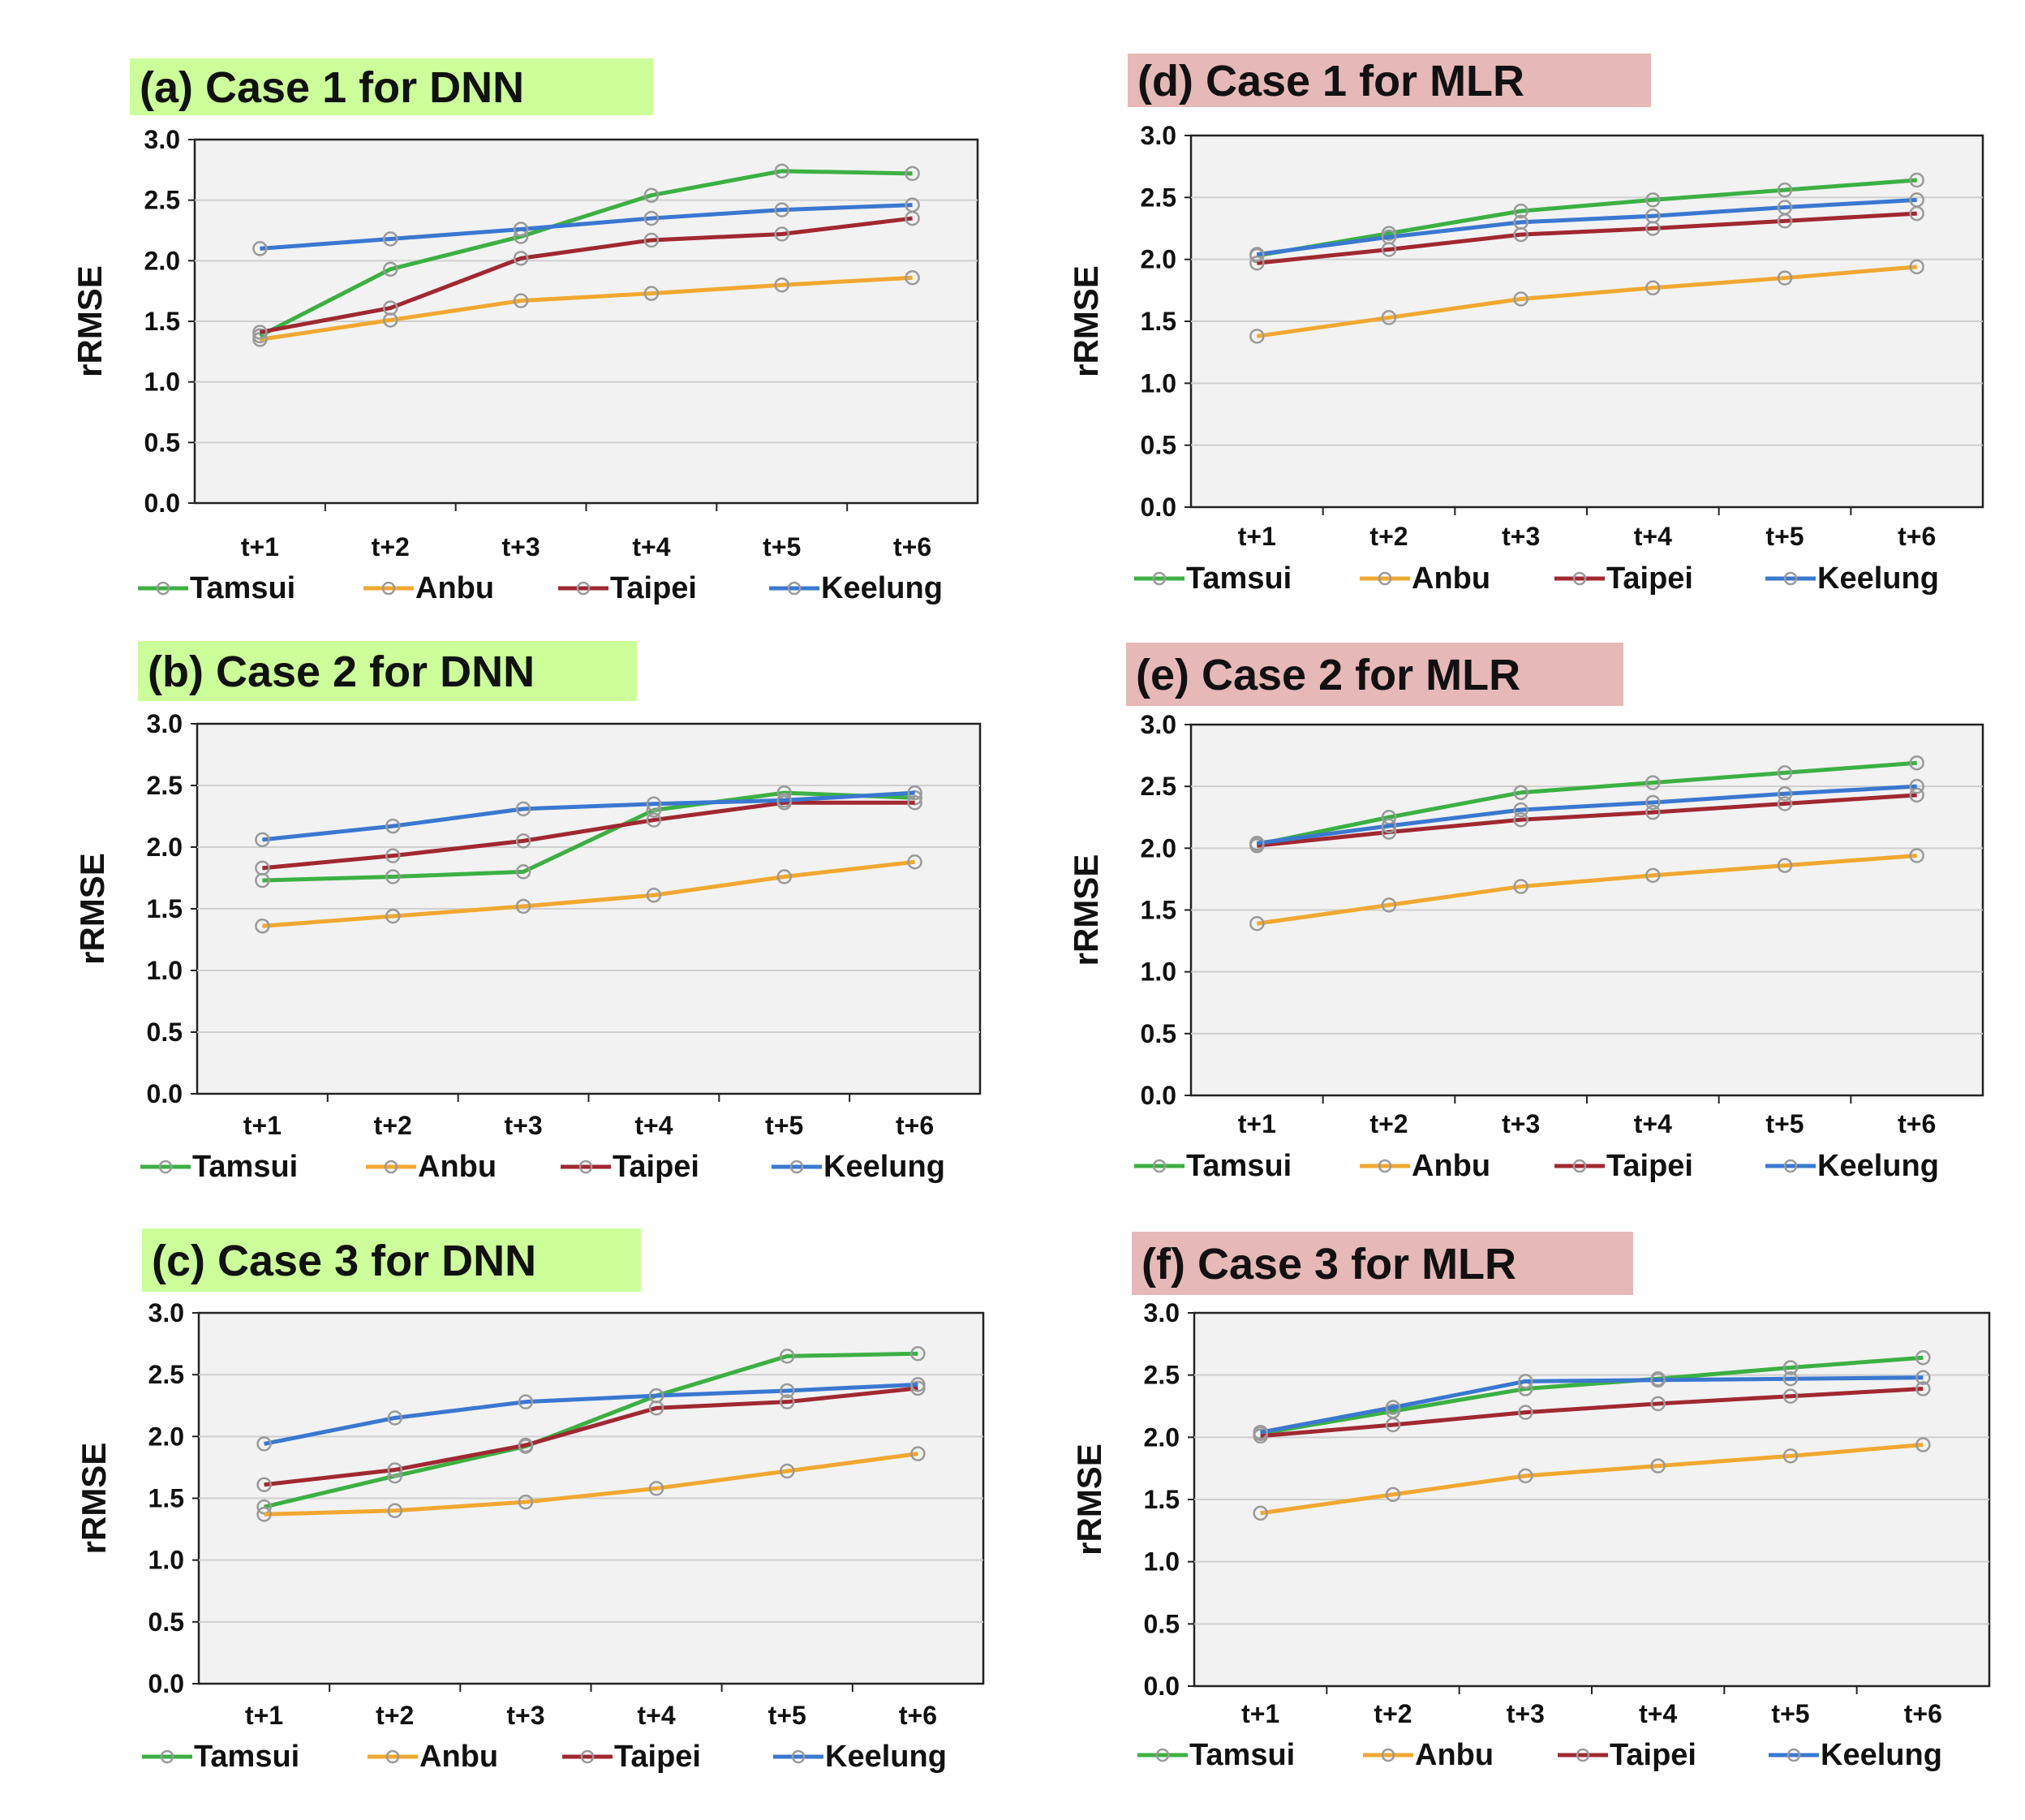 This screenshot has height=1820, width=2025. What do you see at coordinates (1242, 1755) in the screenshot?
I see `legend-label-tamsui: Tamsui` at bounding box center [1242, 1755].